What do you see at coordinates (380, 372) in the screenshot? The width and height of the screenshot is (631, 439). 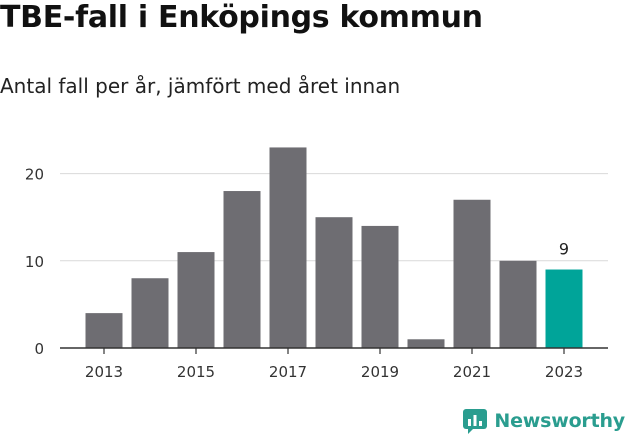 I see `x-tick-label-2019: 2019` at bounding box center [380, 372].